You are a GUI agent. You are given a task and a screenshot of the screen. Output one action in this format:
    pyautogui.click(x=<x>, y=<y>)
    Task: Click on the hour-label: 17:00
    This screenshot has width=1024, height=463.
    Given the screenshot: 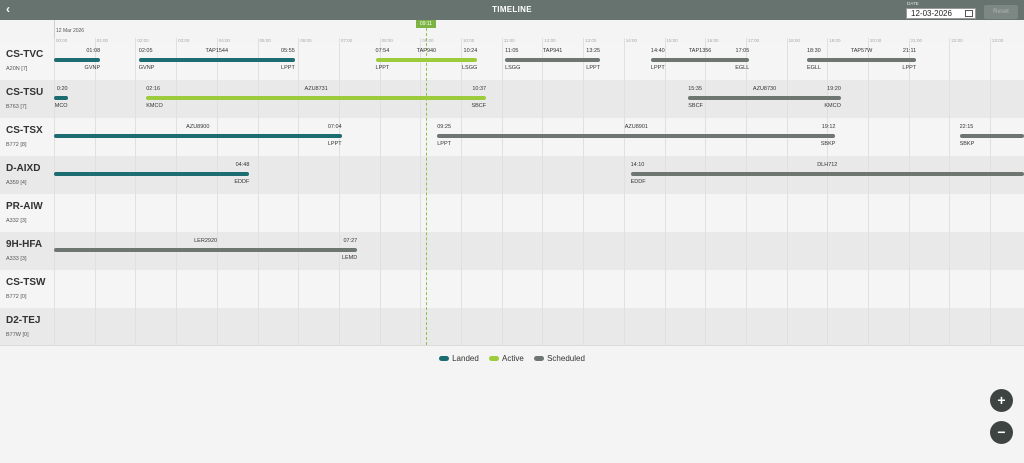 What is the action you would take?
    pyautogui.click(x=753, y=40)
    